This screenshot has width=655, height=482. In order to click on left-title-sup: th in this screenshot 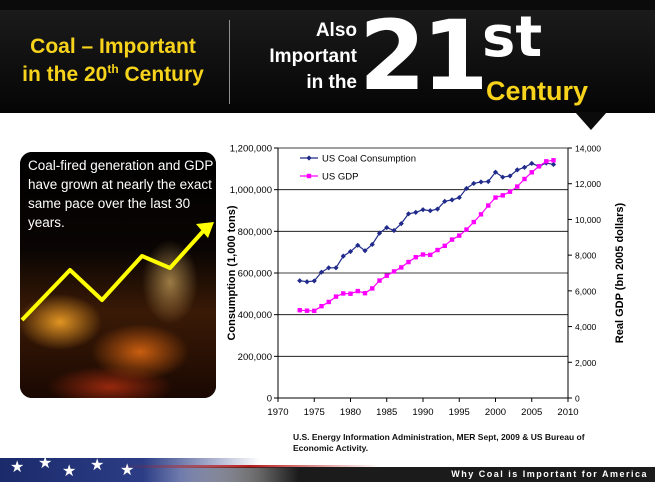, I will do `click(113, 69)`.